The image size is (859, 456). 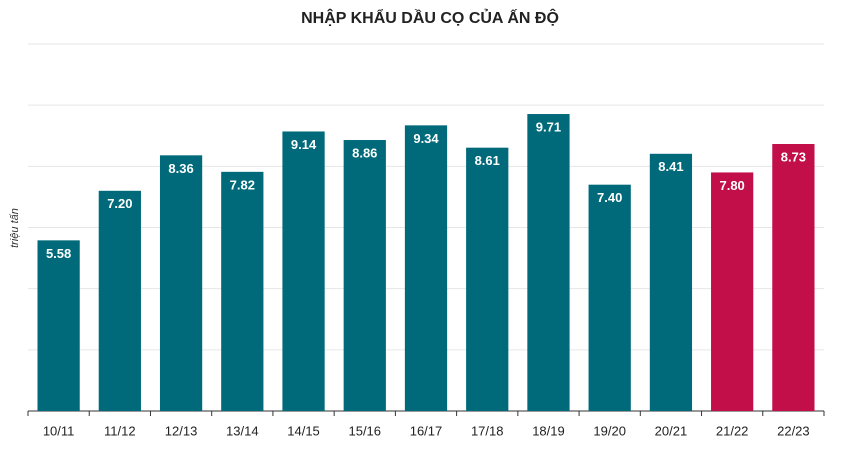 I want to click on x-tick-label: 21/22, so click(x=732, y=430).